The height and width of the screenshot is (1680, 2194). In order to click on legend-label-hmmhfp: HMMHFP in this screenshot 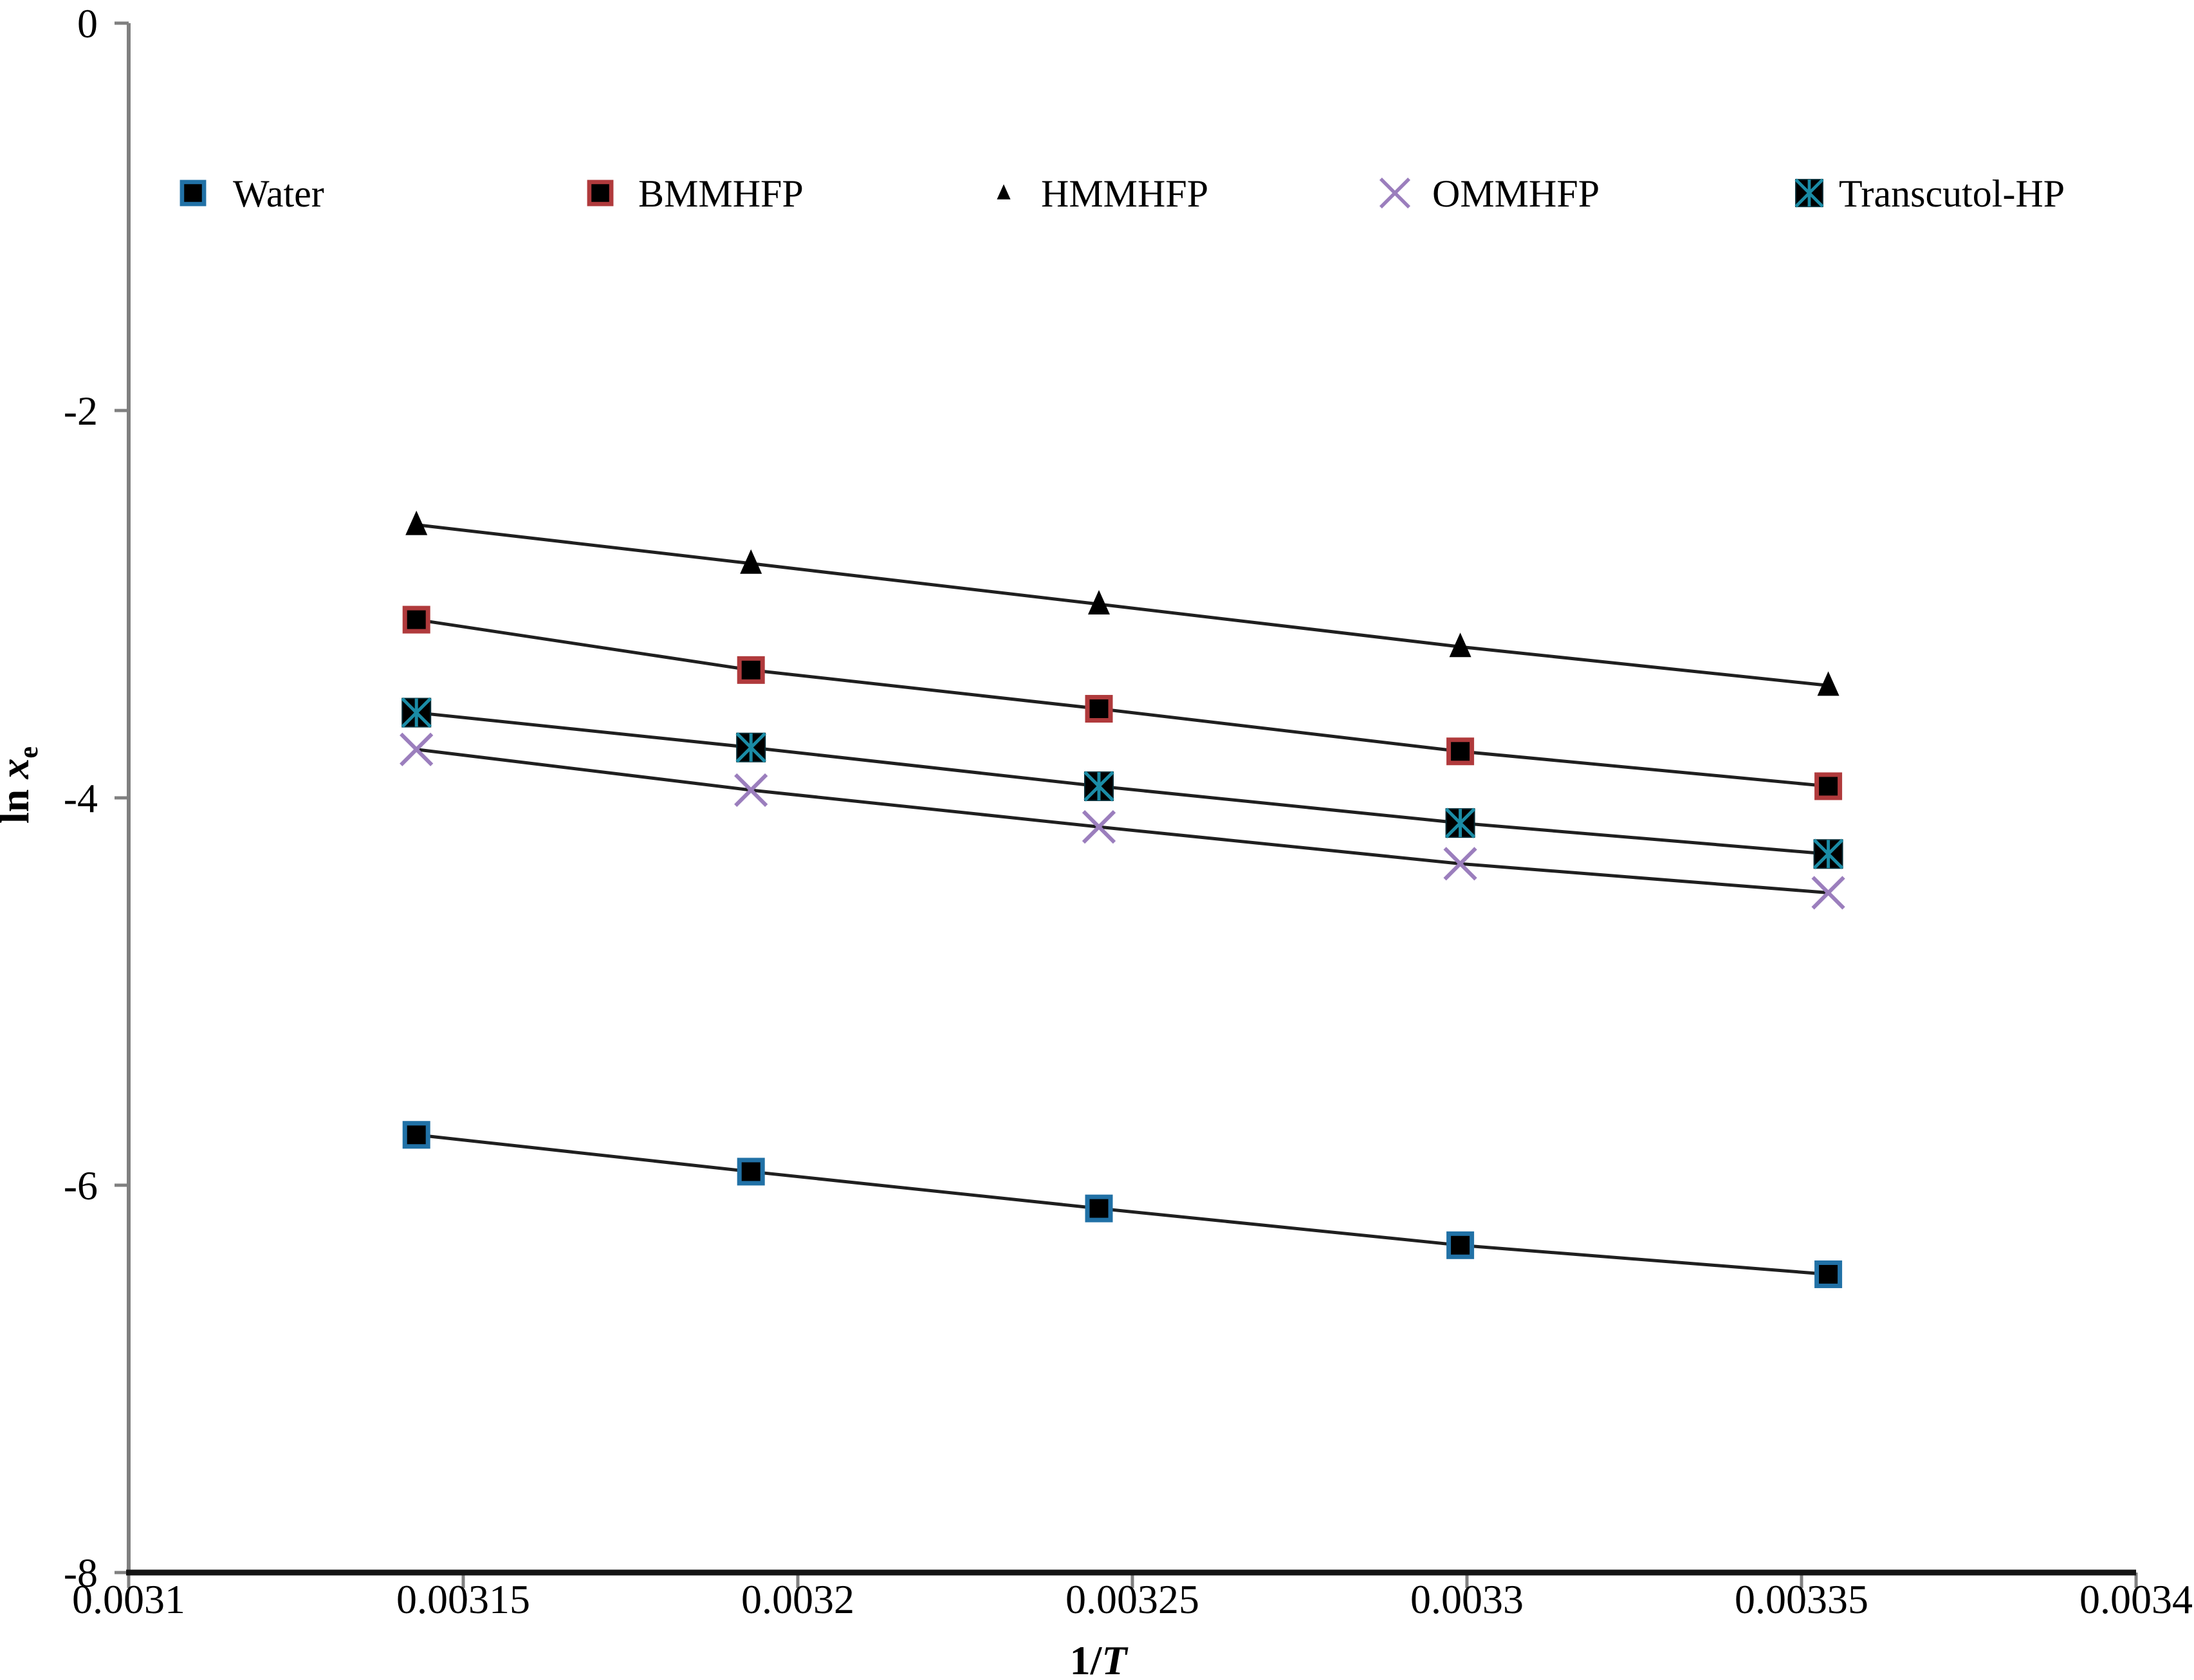, I will do `click(1124, 193)`.